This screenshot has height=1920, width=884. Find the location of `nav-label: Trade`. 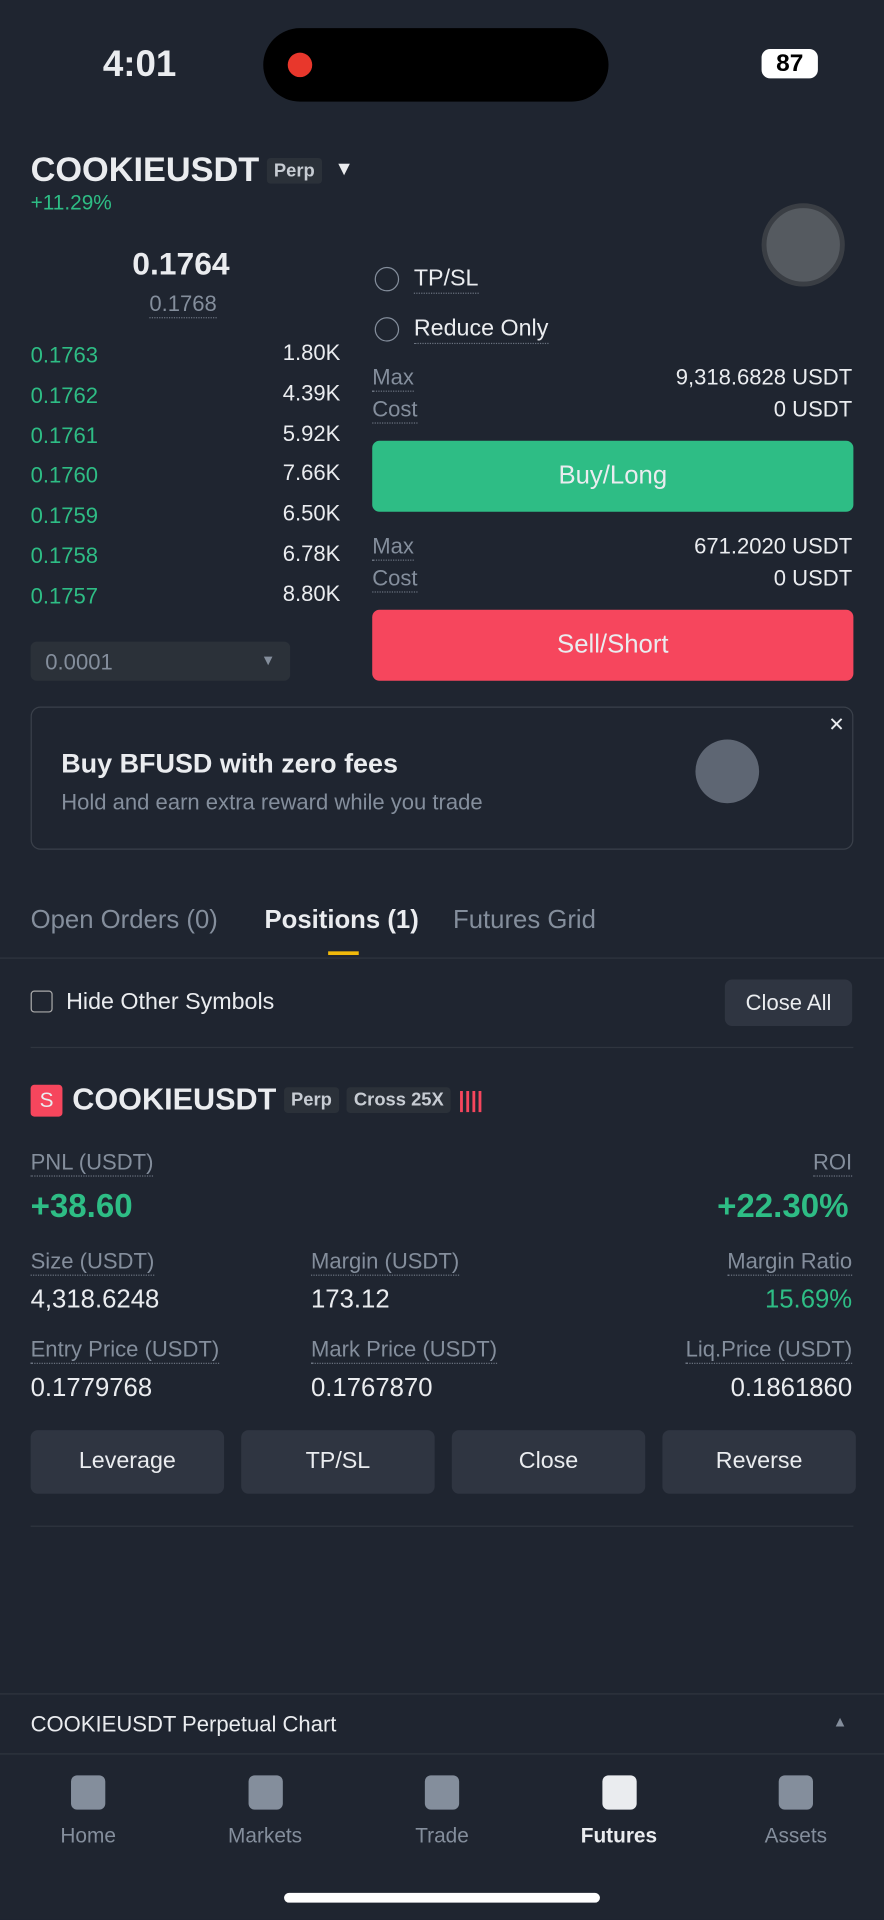

nav-label: Trade is located at coordinates (442, 1836).